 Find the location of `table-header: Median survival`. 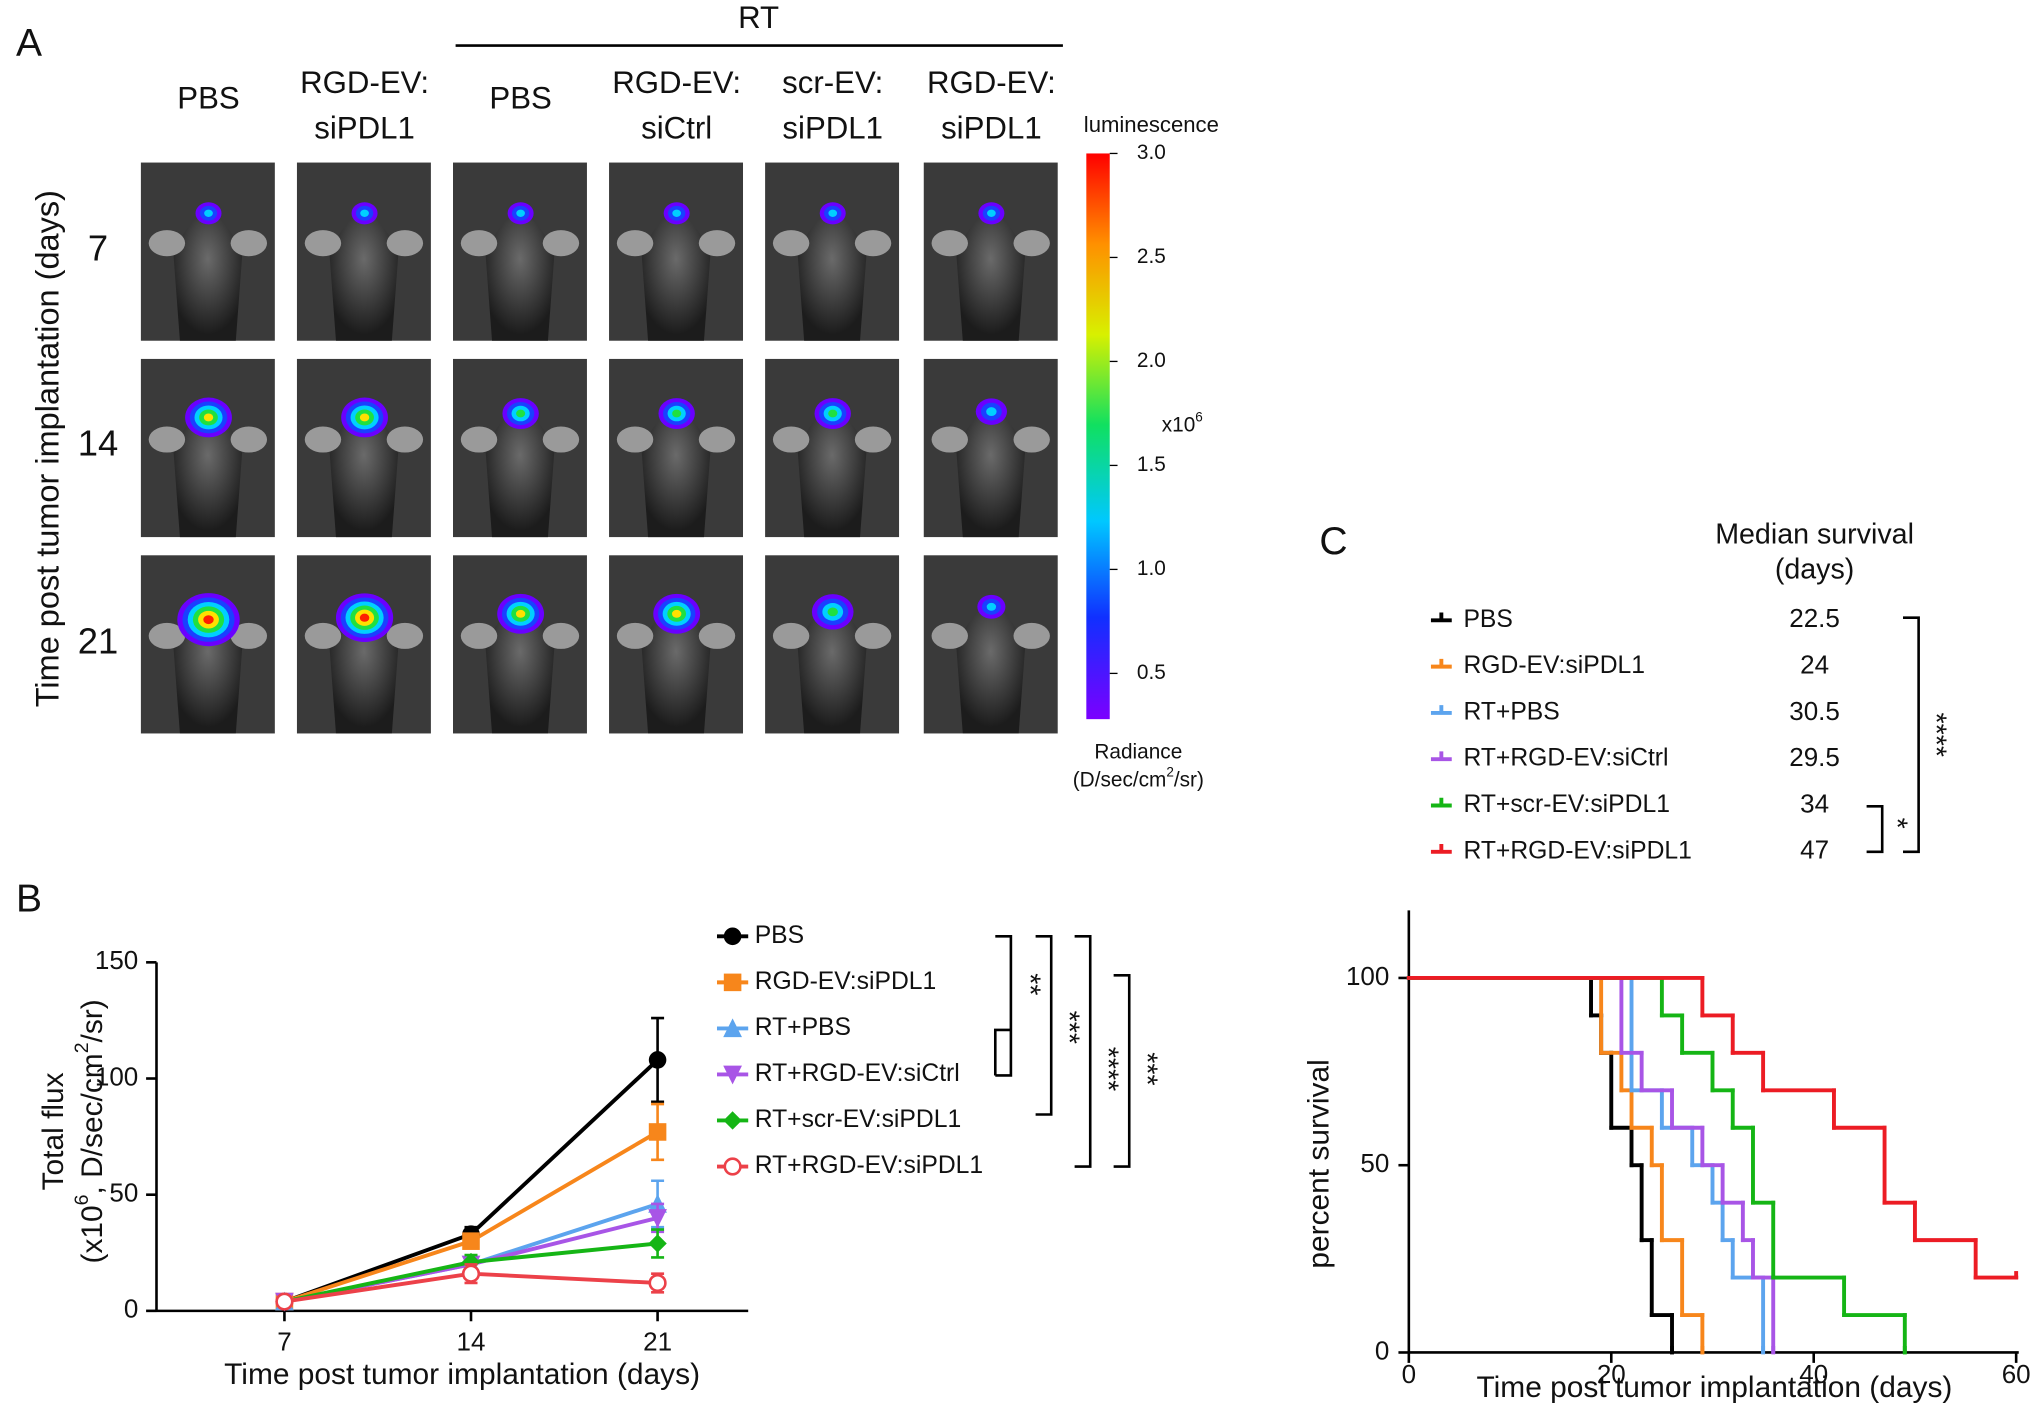

table-header: Median survival is located at coordinates (1814, 534).